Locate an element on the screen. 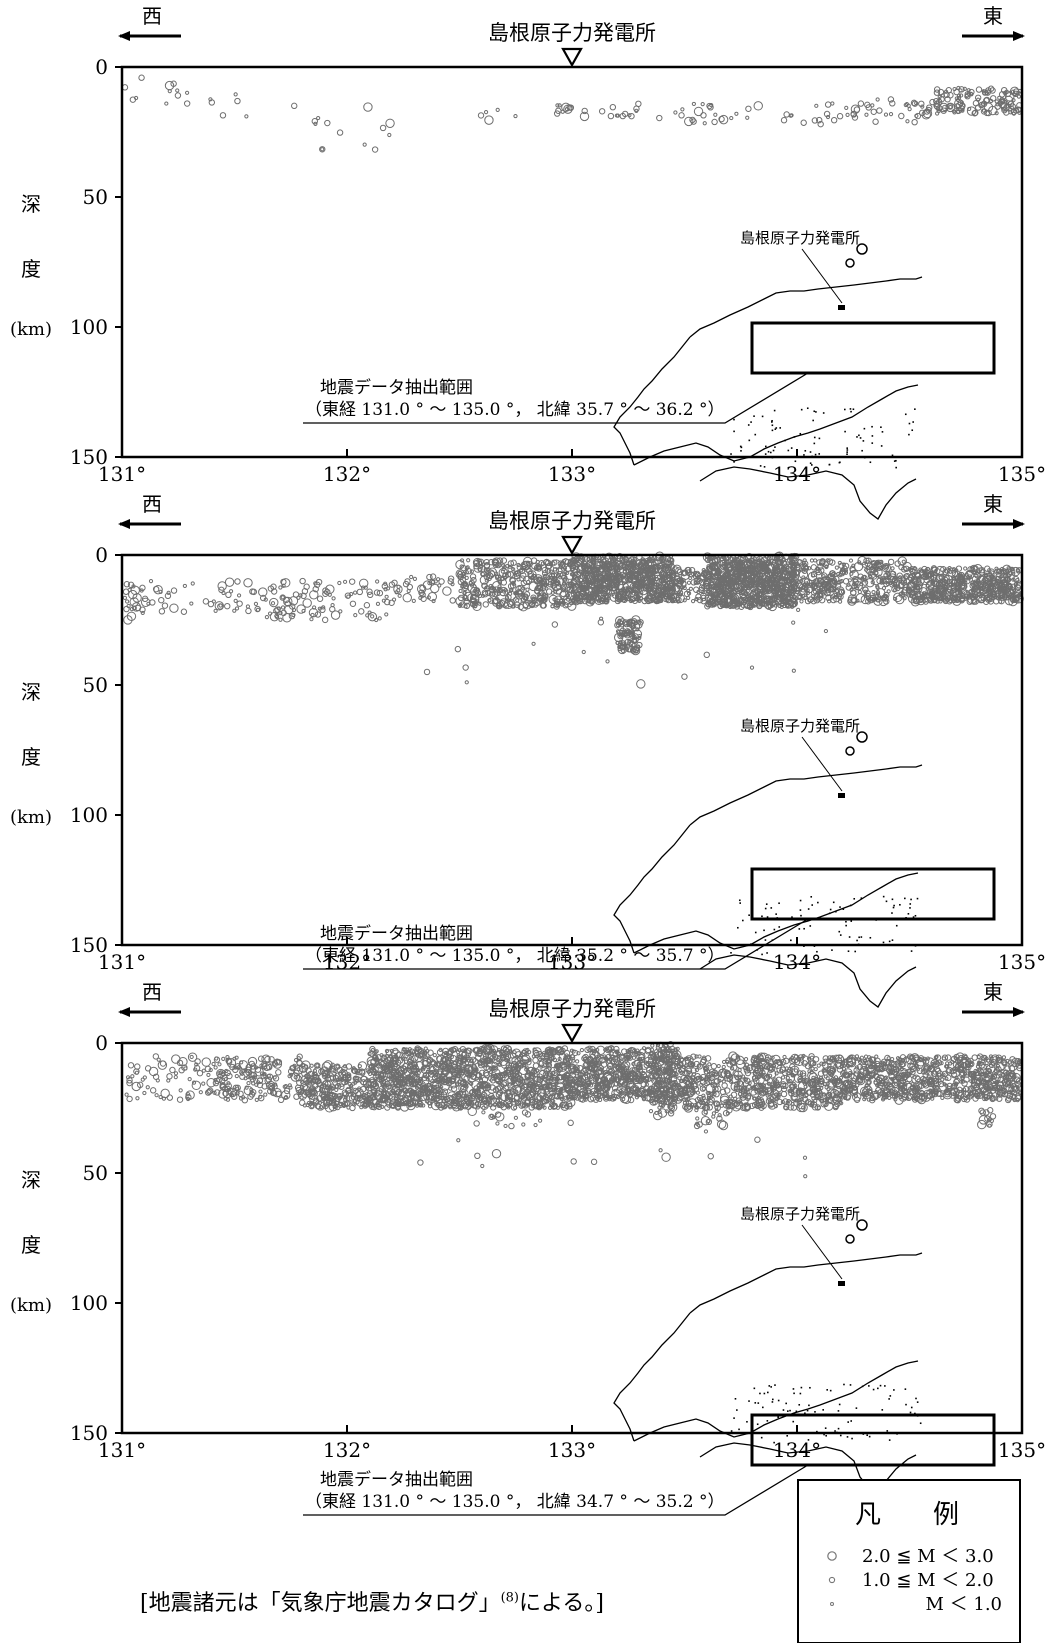  y-axis-label: (km) is located at coordinates (31, 329).